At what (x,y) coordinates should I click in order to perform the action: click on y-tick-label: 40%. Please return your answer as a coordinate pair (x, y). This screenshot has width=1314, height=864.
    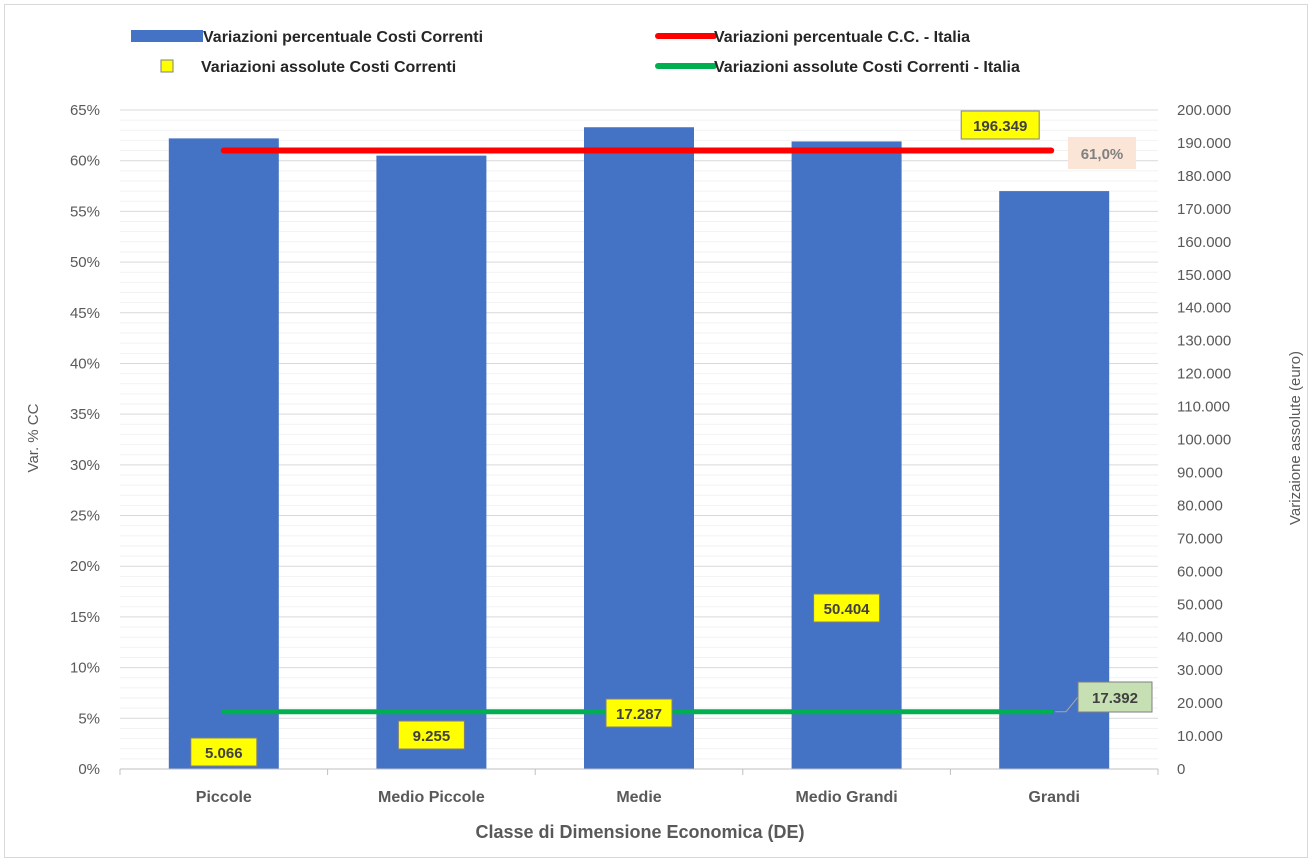
    Looking at the image, I should click on (85, 363).